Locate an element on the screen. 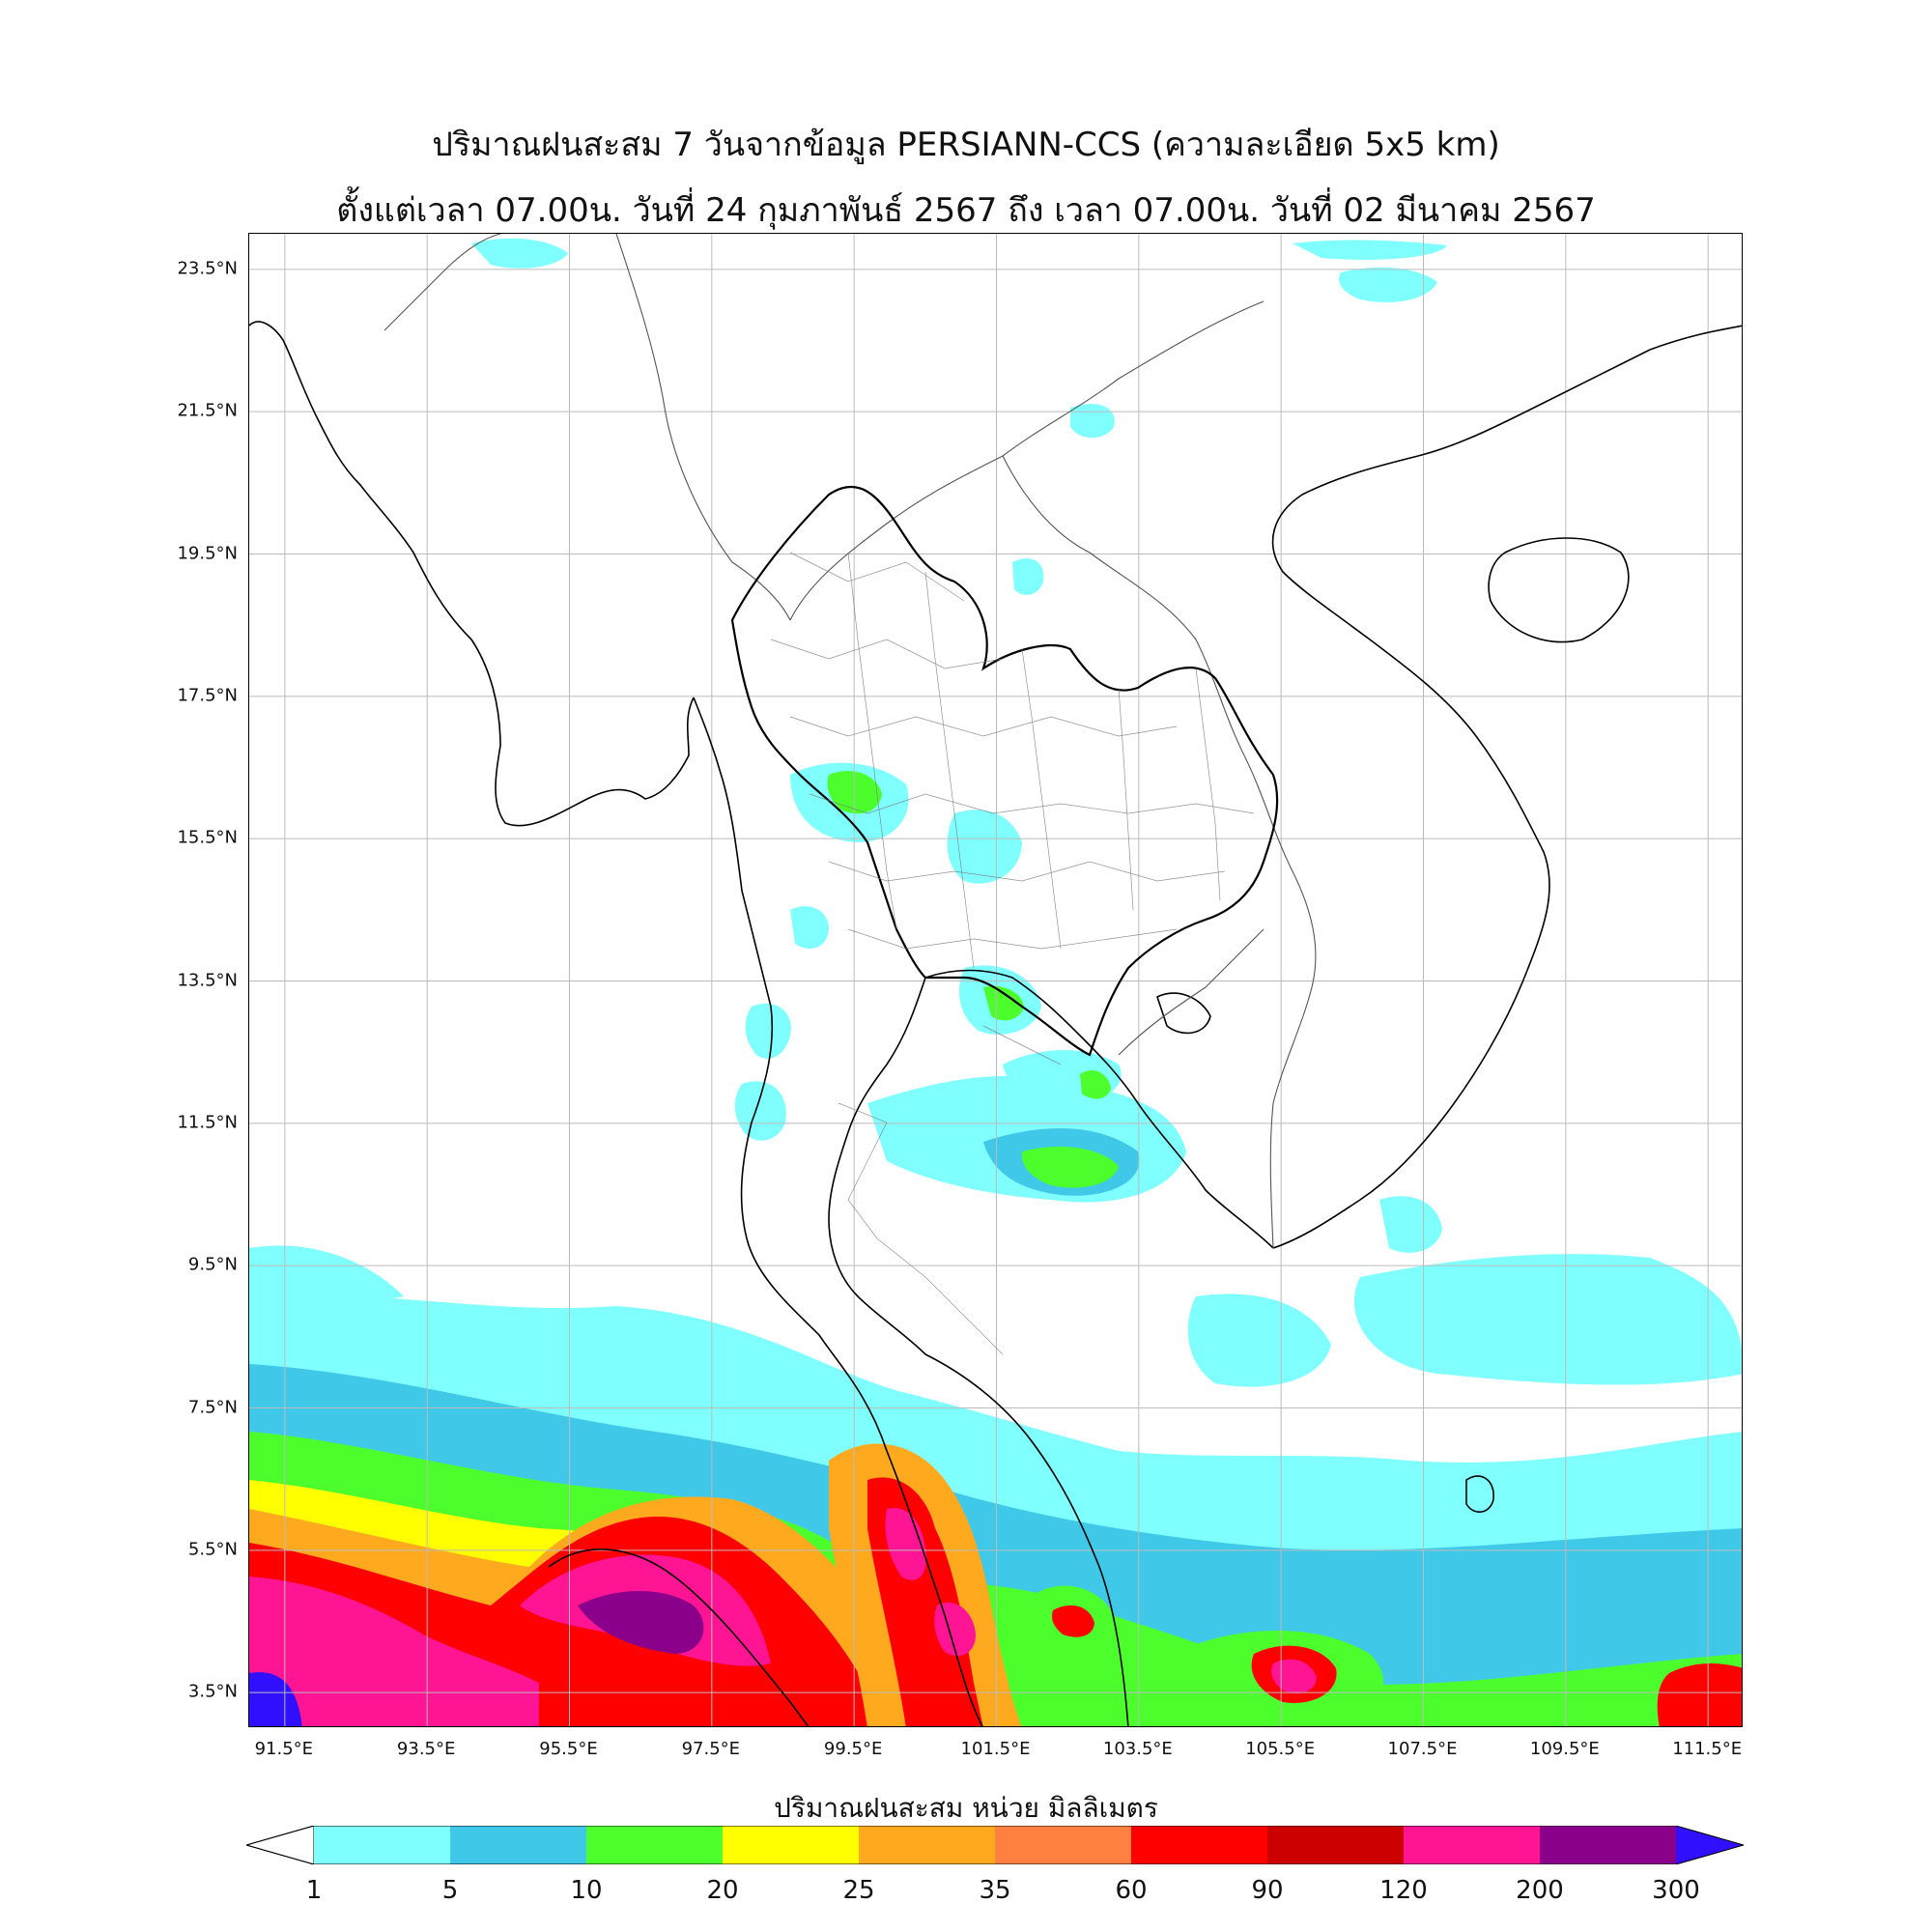 The width and height of the screenshot is (1932, 1932). lon-tick-label: 95.5°E is located at coordinates (568, 1749).